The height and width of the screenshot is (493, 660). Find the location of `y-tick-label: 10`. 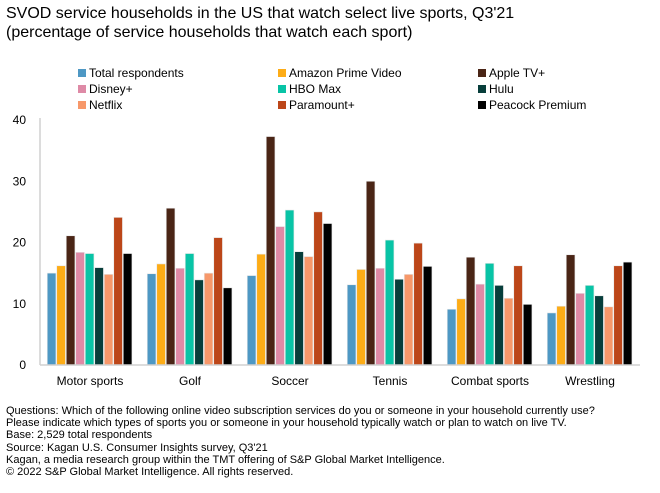

y-tick-label: 10 is located at coordinates (20, 304).